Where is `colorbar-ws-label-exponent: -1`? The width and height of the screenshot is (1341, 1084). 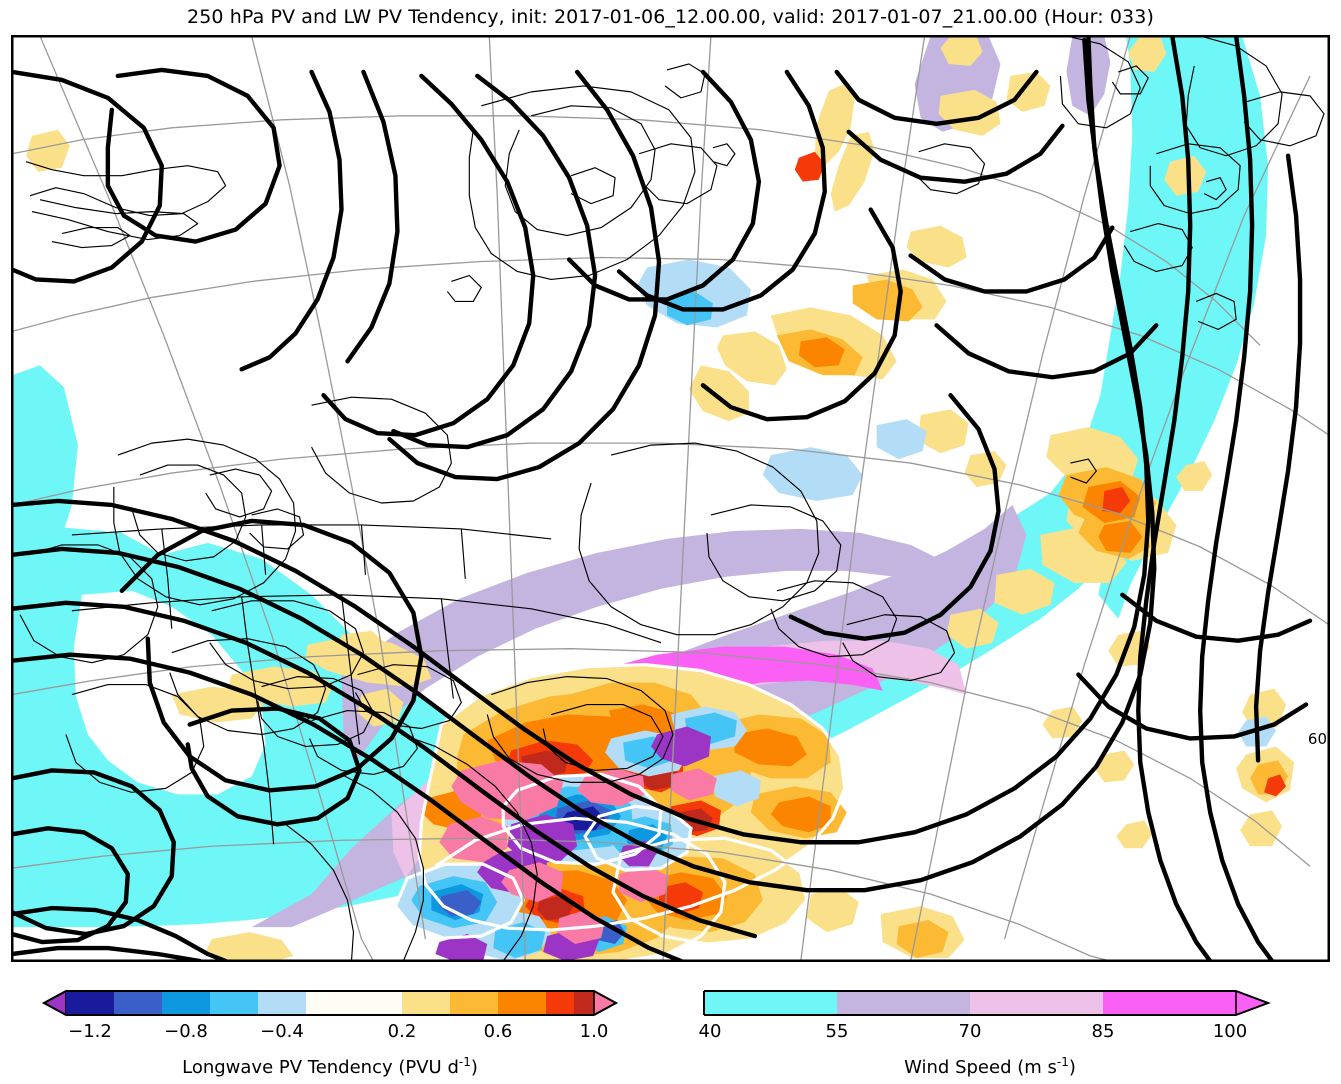 colorbar-ws-label-exponent: -1 is located at coordinates (1062, 1062).